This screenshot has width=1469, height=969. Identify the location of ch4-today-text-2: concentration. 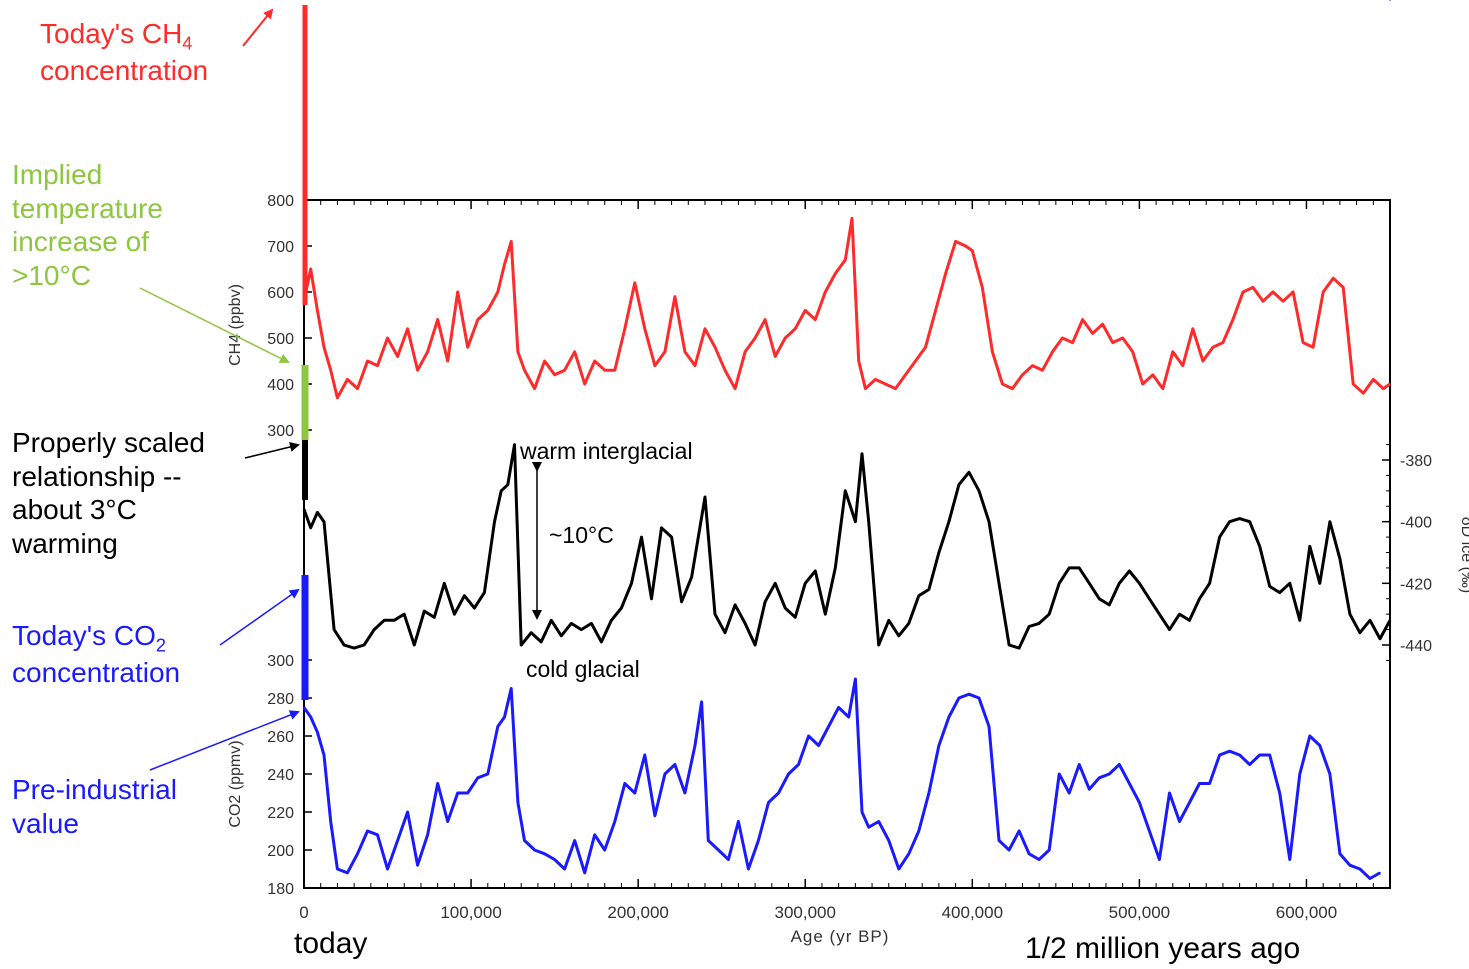
(124, 70).